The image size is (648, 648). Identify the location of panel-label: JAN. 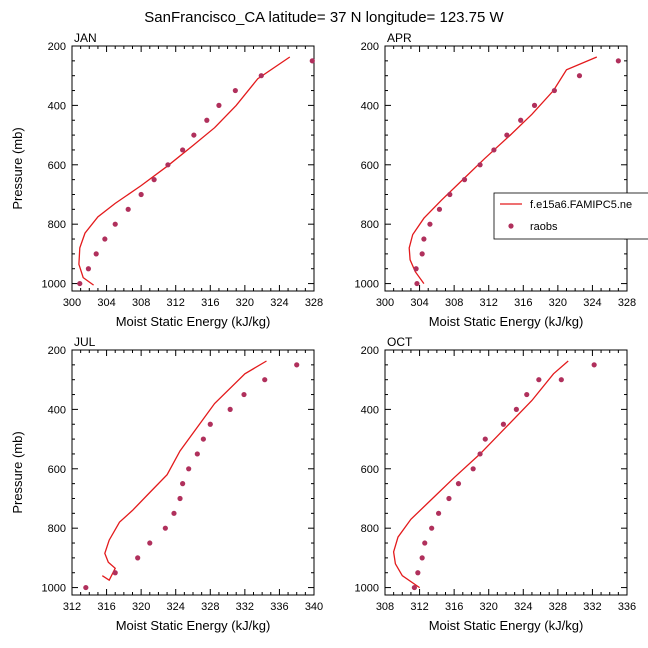
(85, 38).